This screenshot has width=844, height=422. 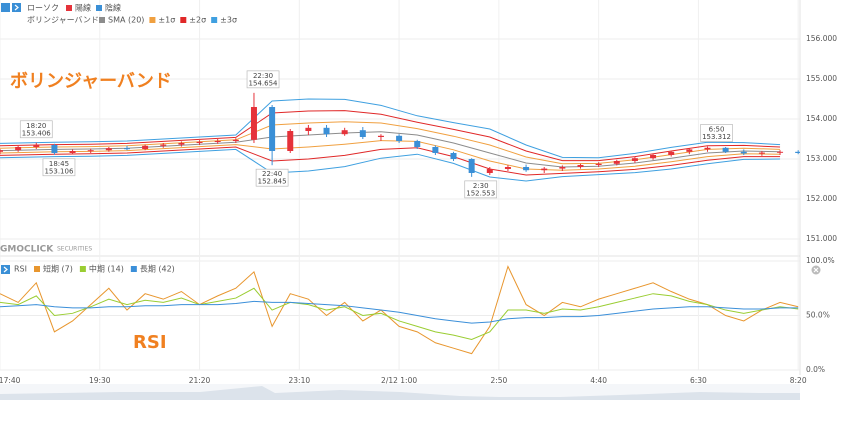 I want to click on toolbar-icons, so click(x=11, y=138).